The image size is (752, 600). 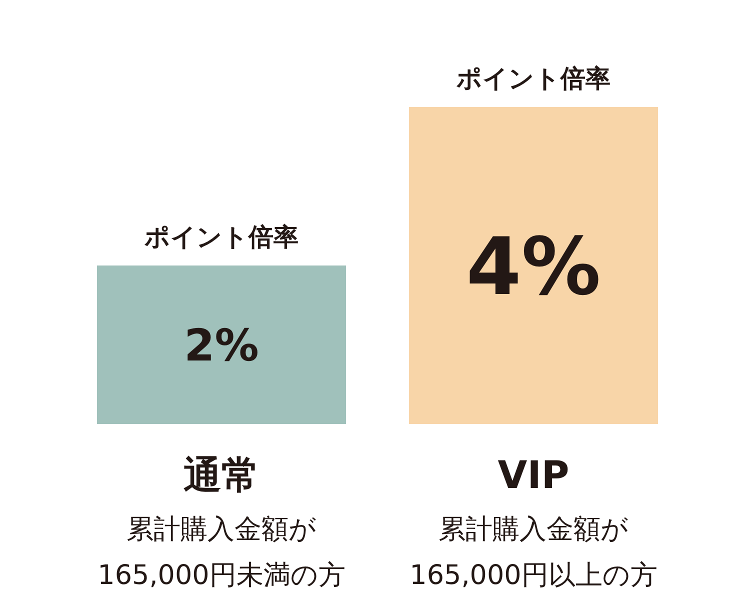 What do you see at coordinates (534, 475) in the screenshot?
I see `x-tick-label: VIP` at bounding box center [534, 475].